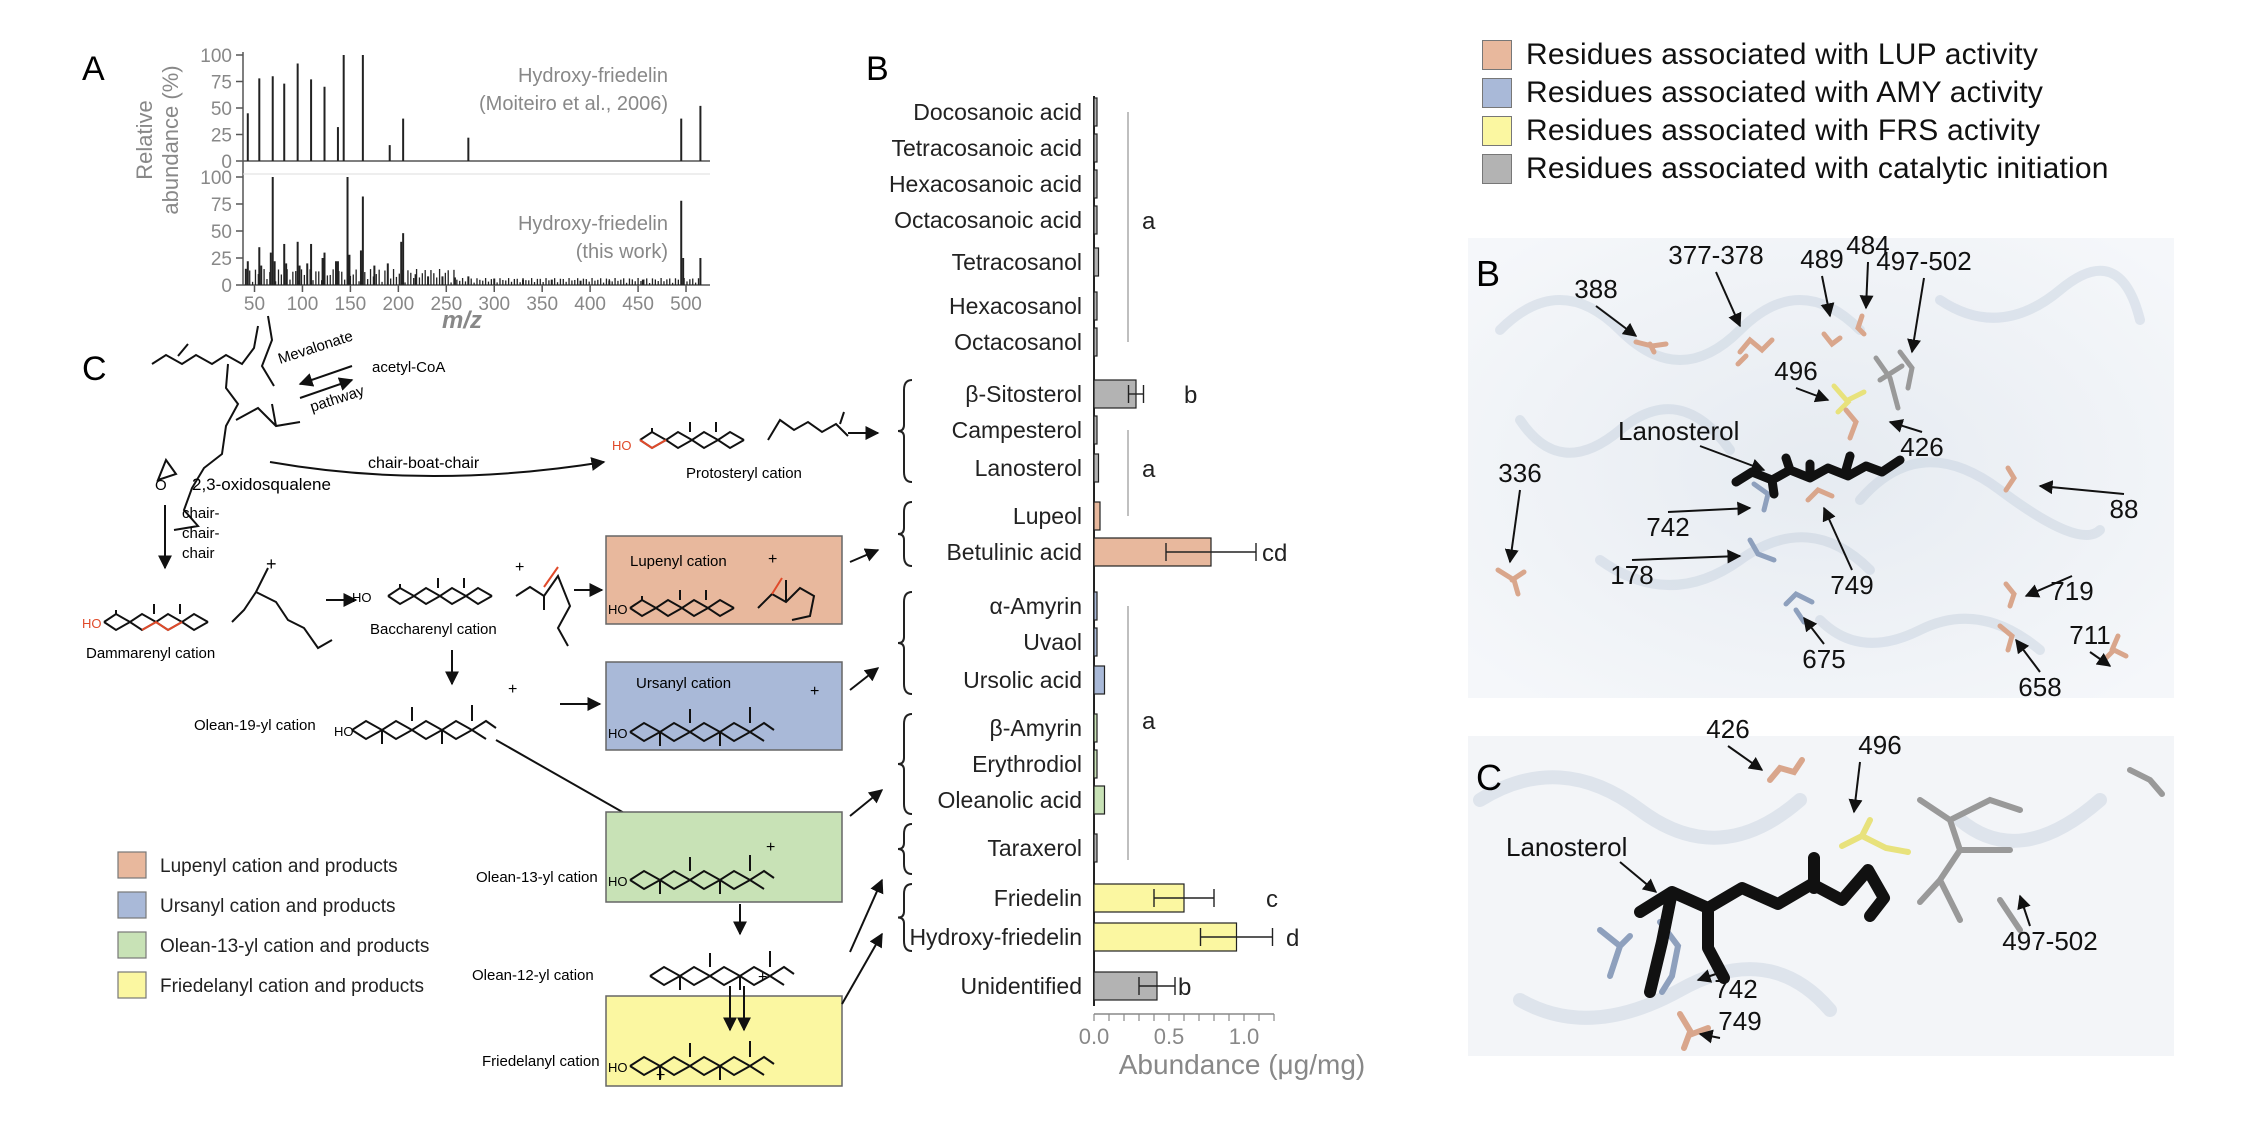 This screenshot has height=1125, width=2249. Describe the element at coordinates (997, 112) in the screenshot. I see `bar-category-label: Docosanoic acid` at that location.